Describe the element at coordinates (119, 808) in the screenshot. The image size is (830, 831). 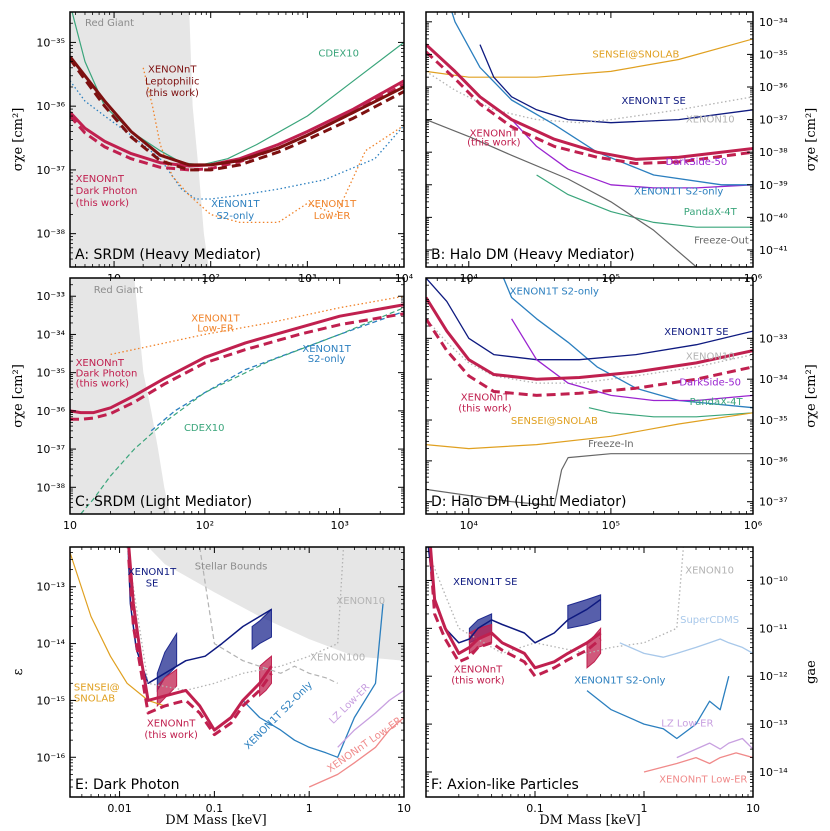
I see `x-tick-label: 0.01` at that location.